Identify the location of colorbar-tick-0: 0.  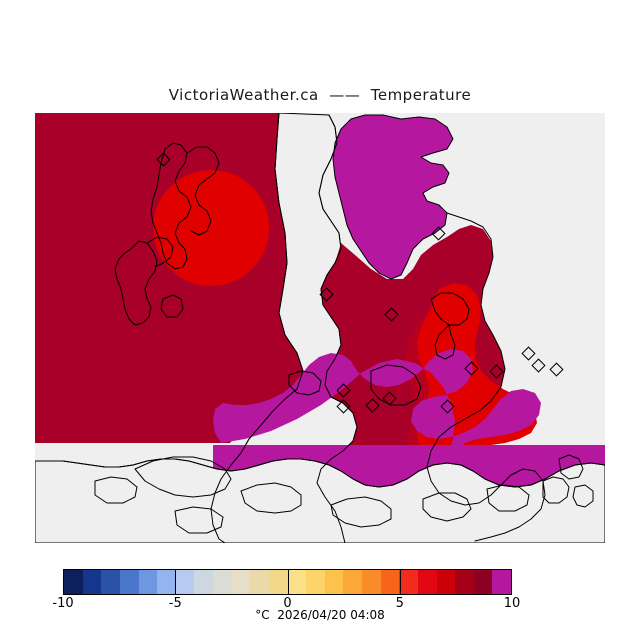
(287, 603).